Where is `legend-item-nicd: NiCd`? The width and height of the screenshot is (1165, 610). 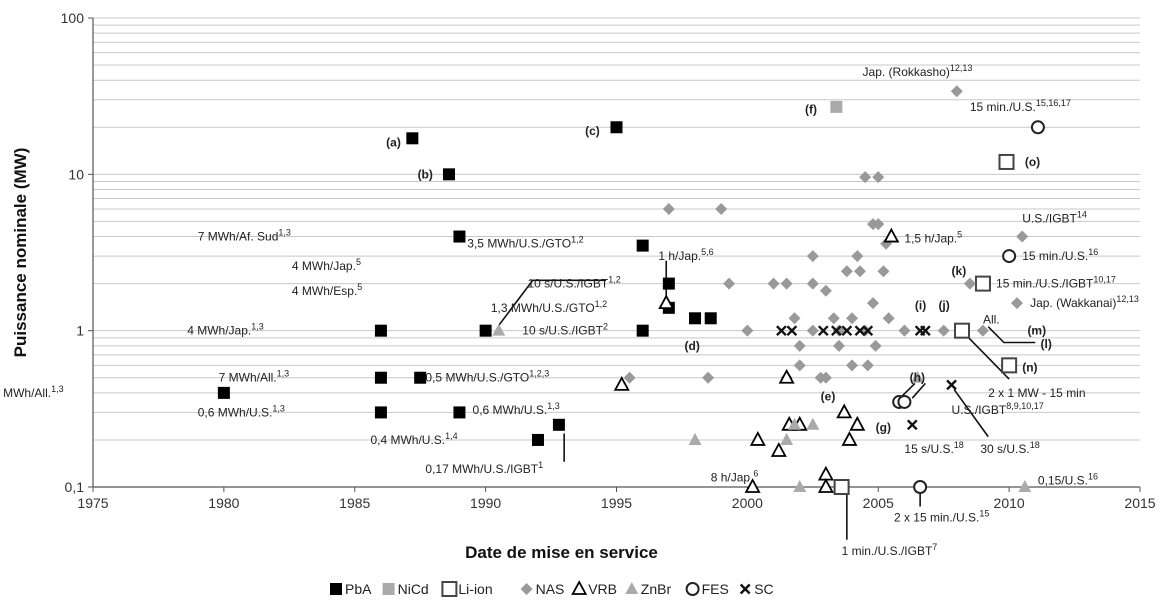
legend-item-nicd: NiCd is located at coordinates (405, 589).